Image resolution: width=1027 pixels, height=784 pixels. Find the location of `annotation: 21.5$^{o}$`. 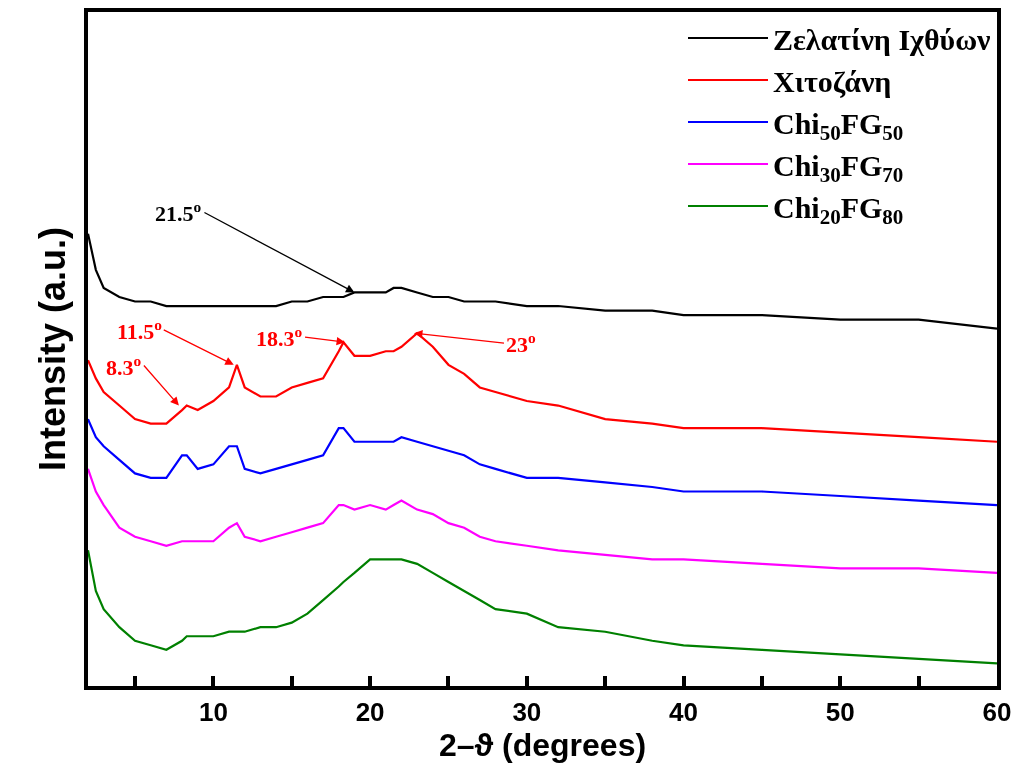

annotation: 21.5$^{o}$ is located at coordinates (178, 212).